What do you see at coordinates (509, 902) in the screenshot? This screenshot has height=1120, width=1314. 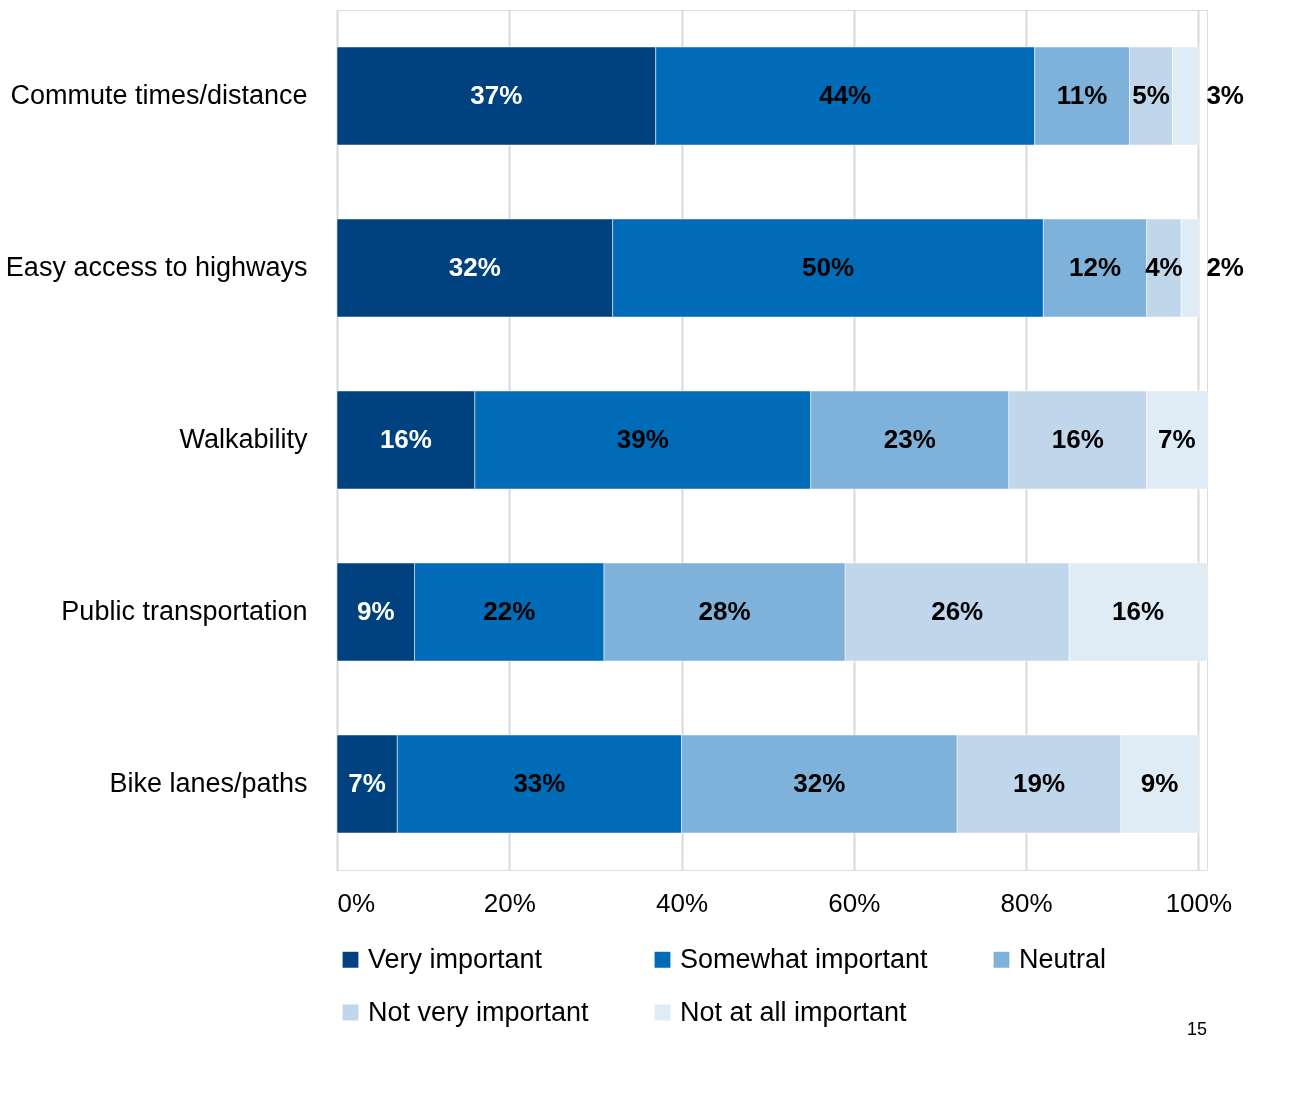 I see `x-tick-label: 20%` at bounding box center [509, 902].